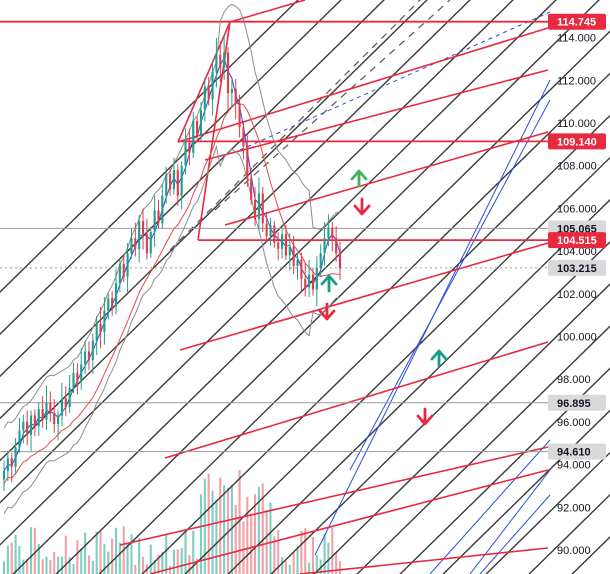 The height and width of the screenshot is (574, 610). I want to click on blue-dashed-trend-line, so click(395, 81).